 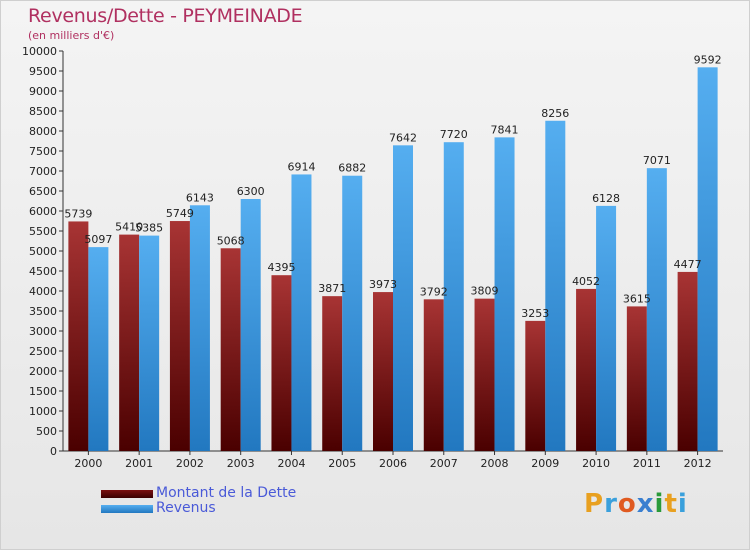 I want to click on y-tick-label: 500, so click(x=46, y=431).